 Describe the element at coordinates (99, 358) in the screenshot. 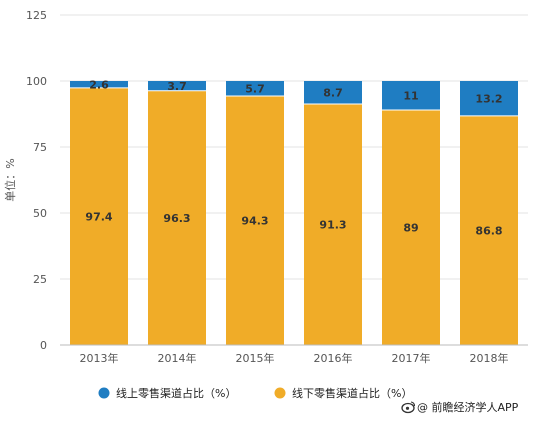

I see `x-tick-label: 2013年` at that location.